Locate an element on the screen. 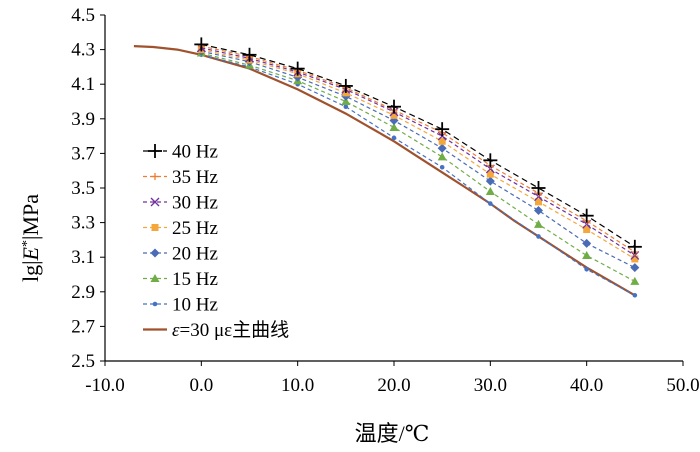  y-tick-label: 3.1 is located at coordinates (83, 257).